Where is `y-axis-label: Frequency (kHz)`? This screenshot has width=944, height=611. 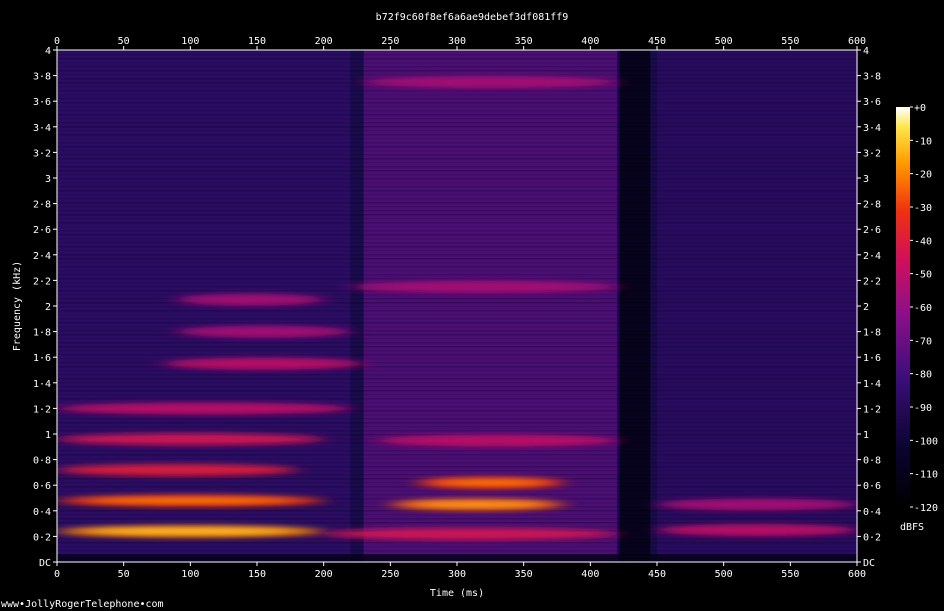
y-axis-label: Frequency (kHz) is located at coordinates (17, 306).